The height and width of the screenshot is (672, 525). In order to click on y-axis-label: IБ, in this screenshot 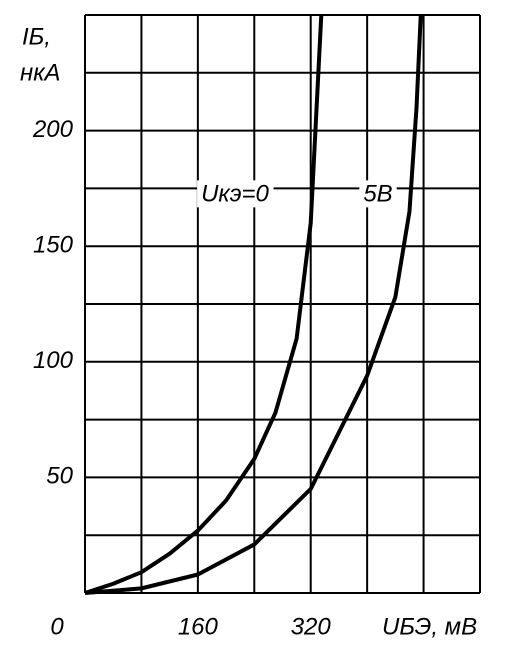, I will do `click(36, 36)`.